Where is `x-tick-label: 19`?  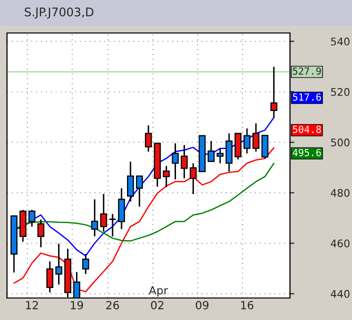
x-tick-label: 19 is located at coordinates (77, 305).